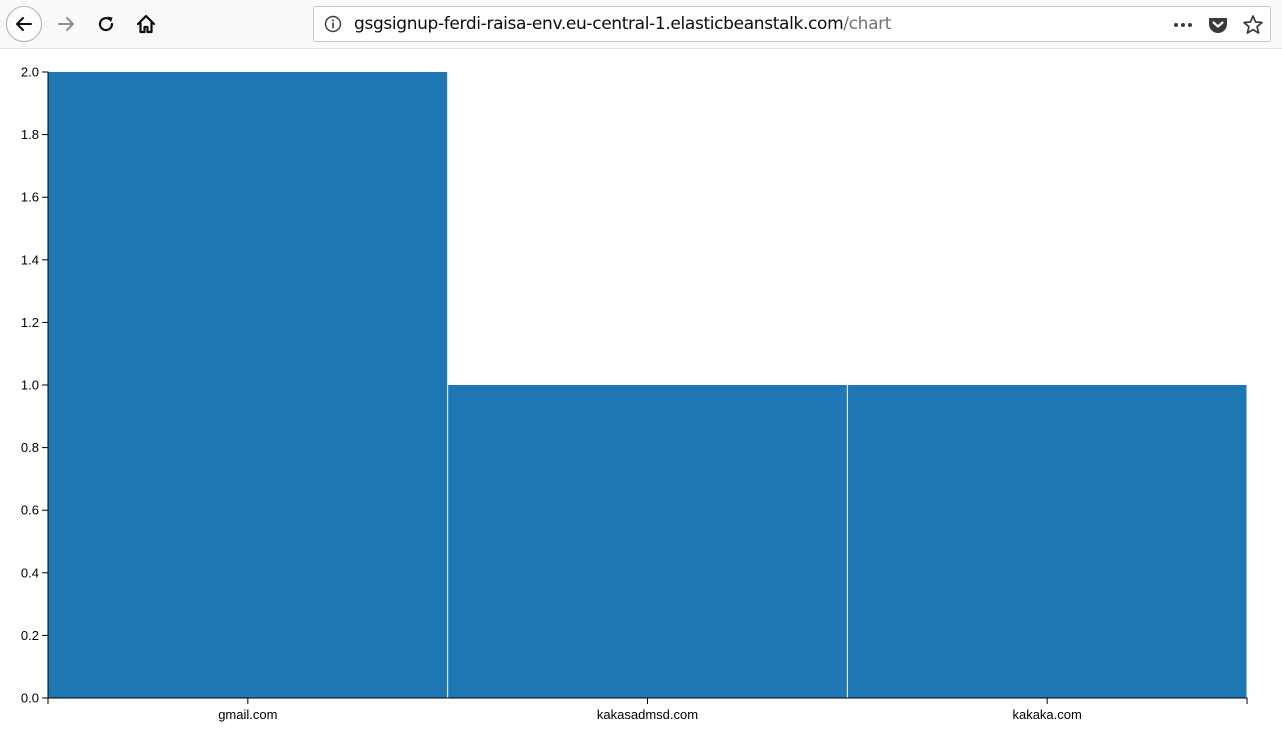  What do you see at coordinates (1046, 714) in the screenshot?
I see `x-tick-label: kakaka.com` at bounding box center [1046, 714].